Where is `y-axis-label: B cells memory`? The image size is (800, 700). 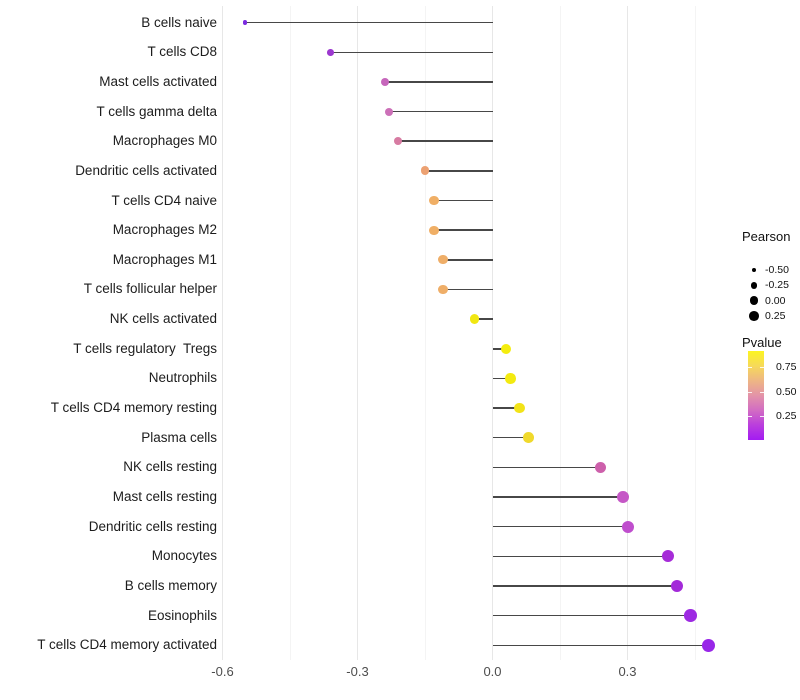 y-axis-label: B cells memory is located at coordinates (170, 585).